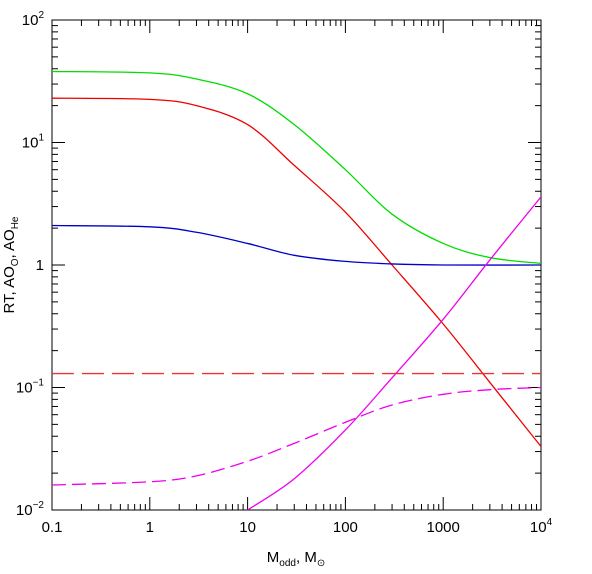  What do you see at coordinates (30, 387) in the screenshot?
I see `y-tick-label: 10⁻¹` at bounding box center [30, 387].